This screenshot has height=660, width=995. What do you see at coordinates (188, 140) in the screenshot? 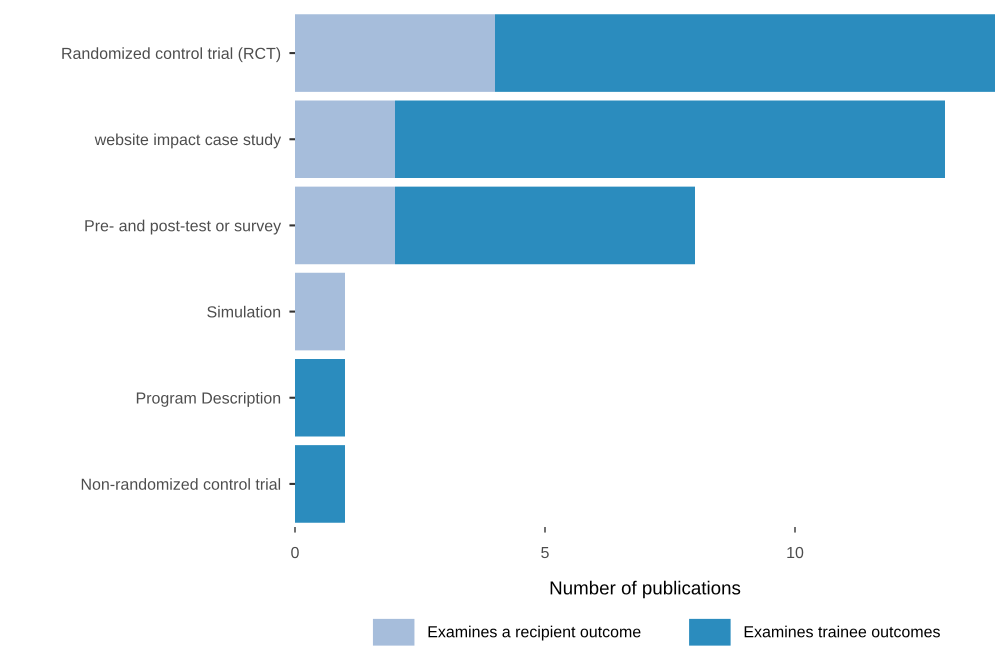
I see `y-tick-label: website impact case study` at bounding box center [188, 140].